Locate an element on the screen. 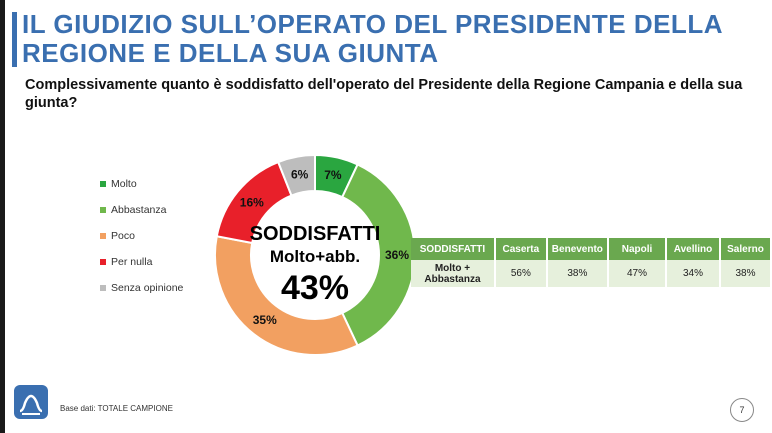 The width and height of the screenshot is (772, 433). legend-label: Poco is located at coordinates (123, 236).